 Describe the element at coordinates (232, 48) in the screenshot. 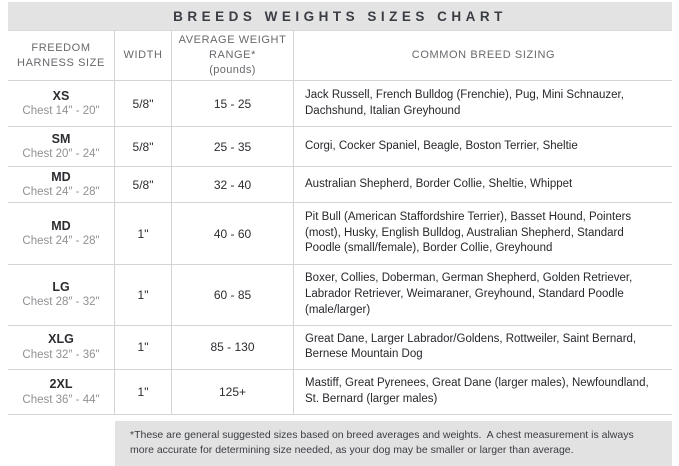

I see `header-weight-range-label: AVERAGE WEIGHT RANGE*` at that location.